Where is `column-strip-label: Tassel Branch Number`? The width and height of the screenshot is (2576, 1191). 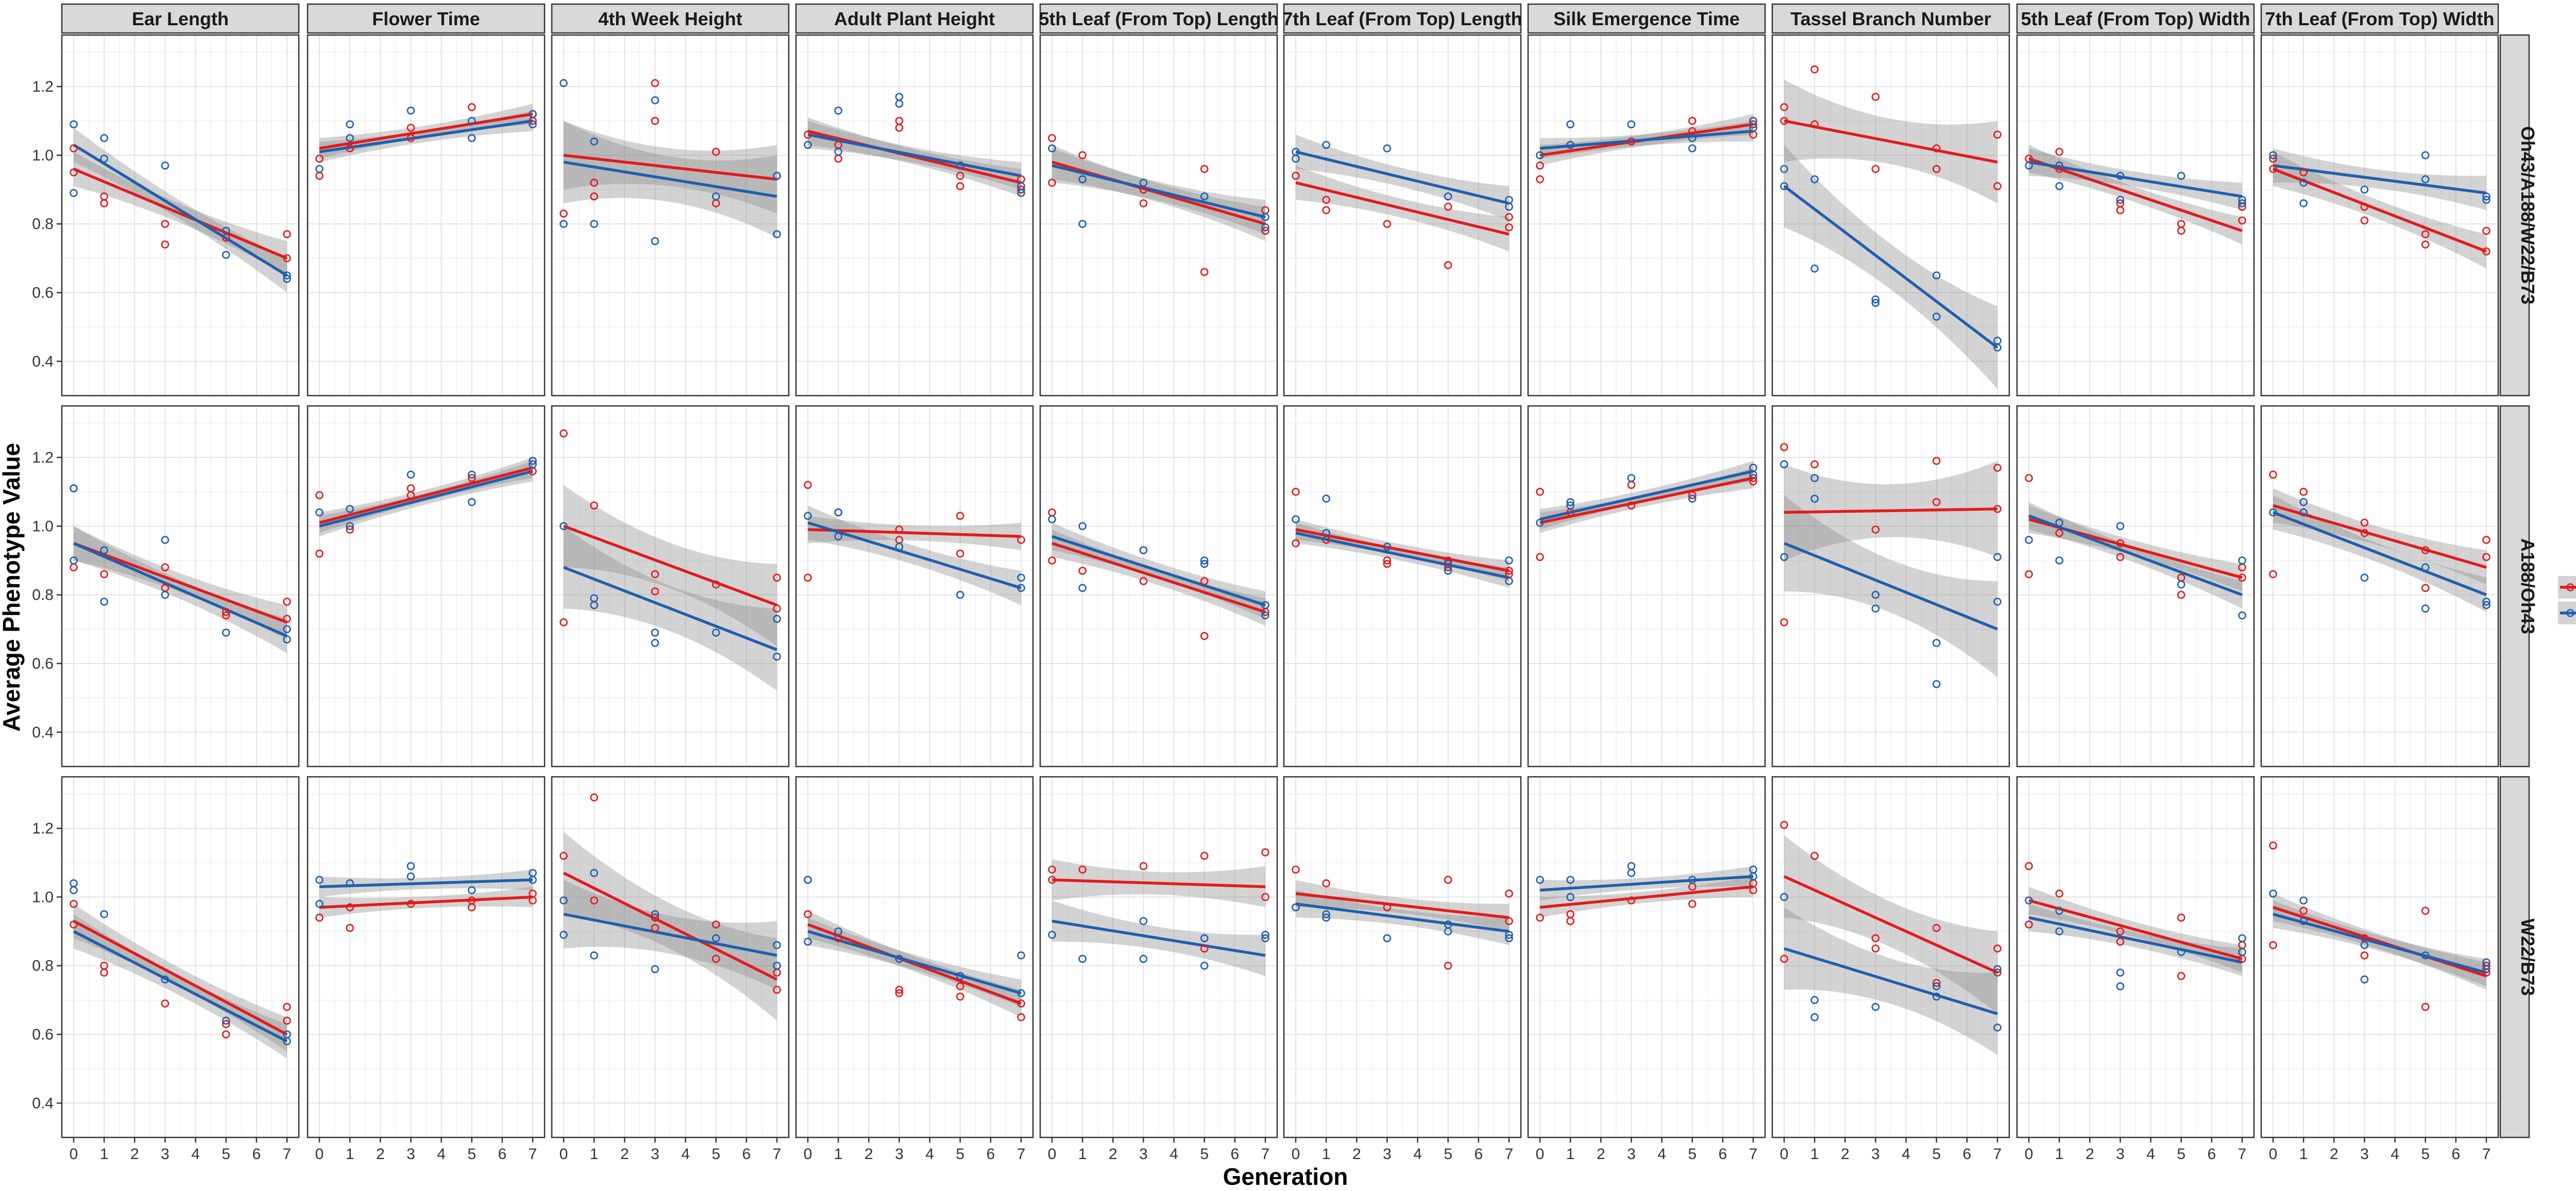 column-strip-label: Tassel Branch Number is located at coordinates (1890, 18).